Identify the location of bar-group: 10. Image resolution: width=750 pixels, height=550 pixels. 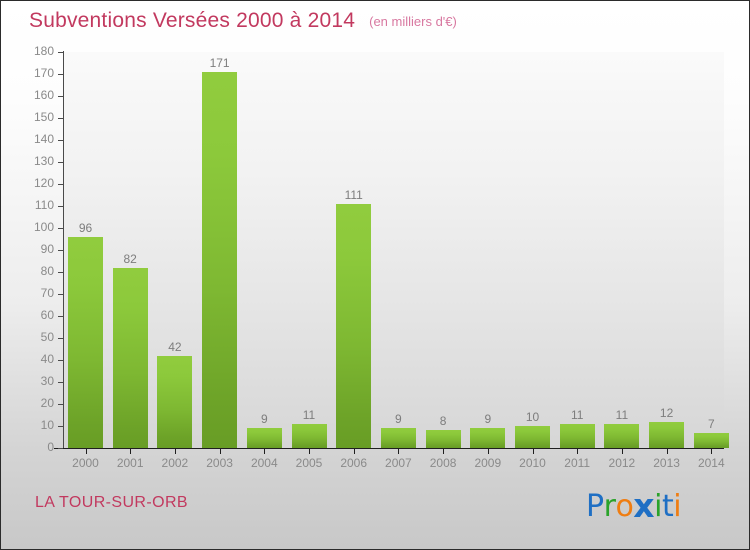
(532, 429).